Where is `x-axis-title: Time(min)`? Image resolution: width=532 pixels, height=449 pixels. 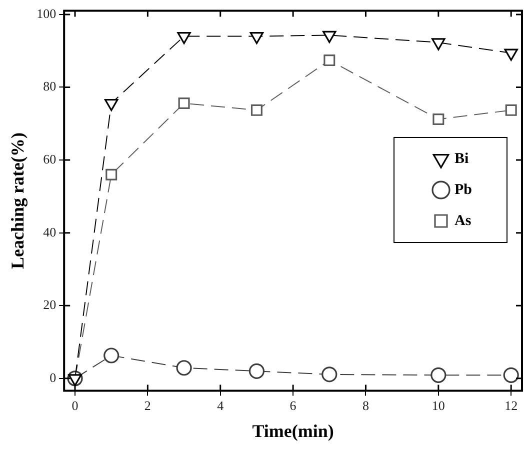
x-axis-title: Time(min) is located at coordinates (293, 430).